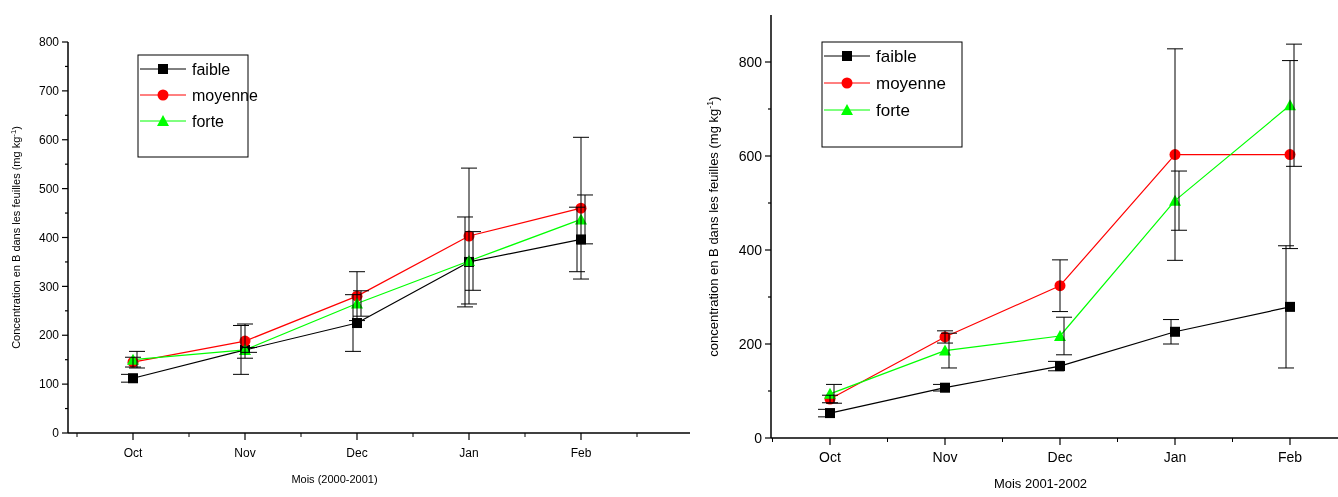  Describe the element at coordinates (1040, 483) in the screenshot. I see `x-axis-title: Mois 2001-2002` at that location.